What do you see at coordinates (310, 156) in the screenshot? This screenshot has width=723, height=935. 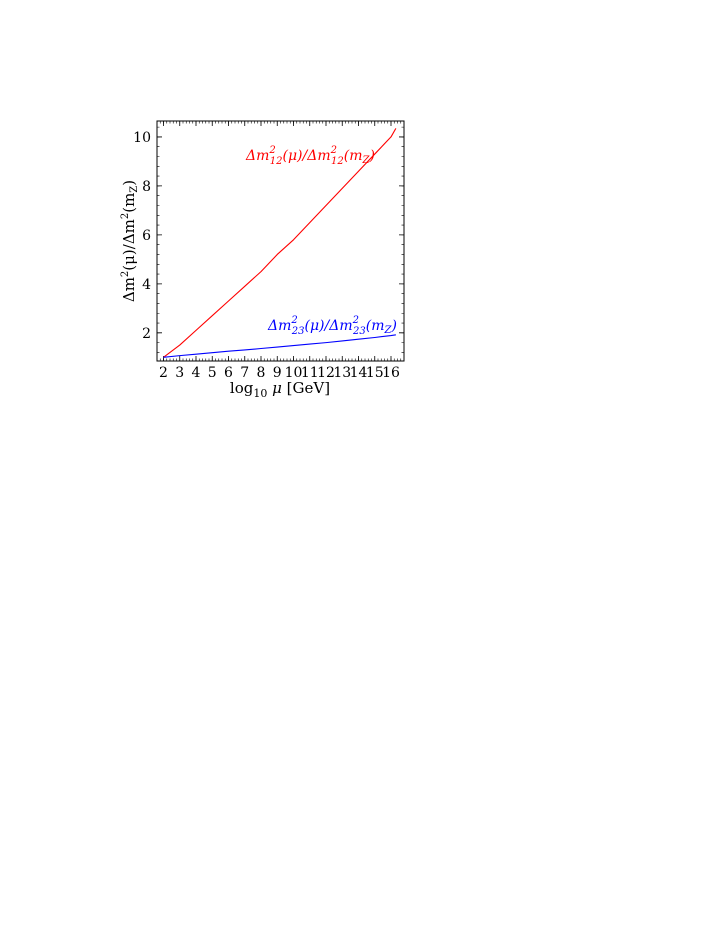 I see `series-label-dm12: Δm2 12(μ)/Δm2 12(mZ)` at bounding box center [310, 156].